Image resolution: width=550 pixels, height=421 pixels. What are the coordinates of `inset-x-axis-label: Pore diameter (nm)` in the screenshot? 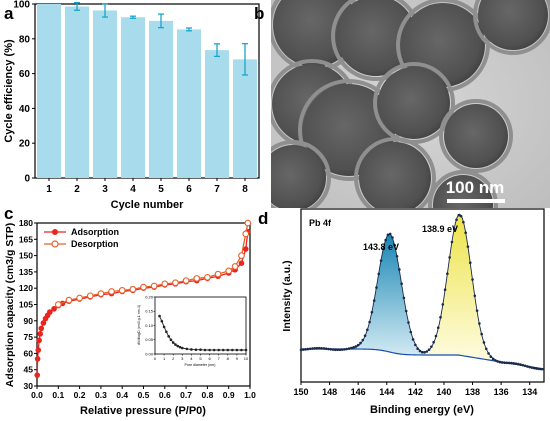 It's located at (200, 365).